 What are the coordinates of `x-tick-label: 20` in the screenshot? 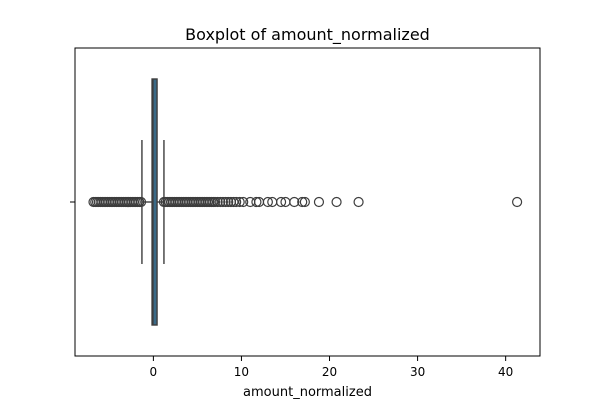 It's located at (329, 372).